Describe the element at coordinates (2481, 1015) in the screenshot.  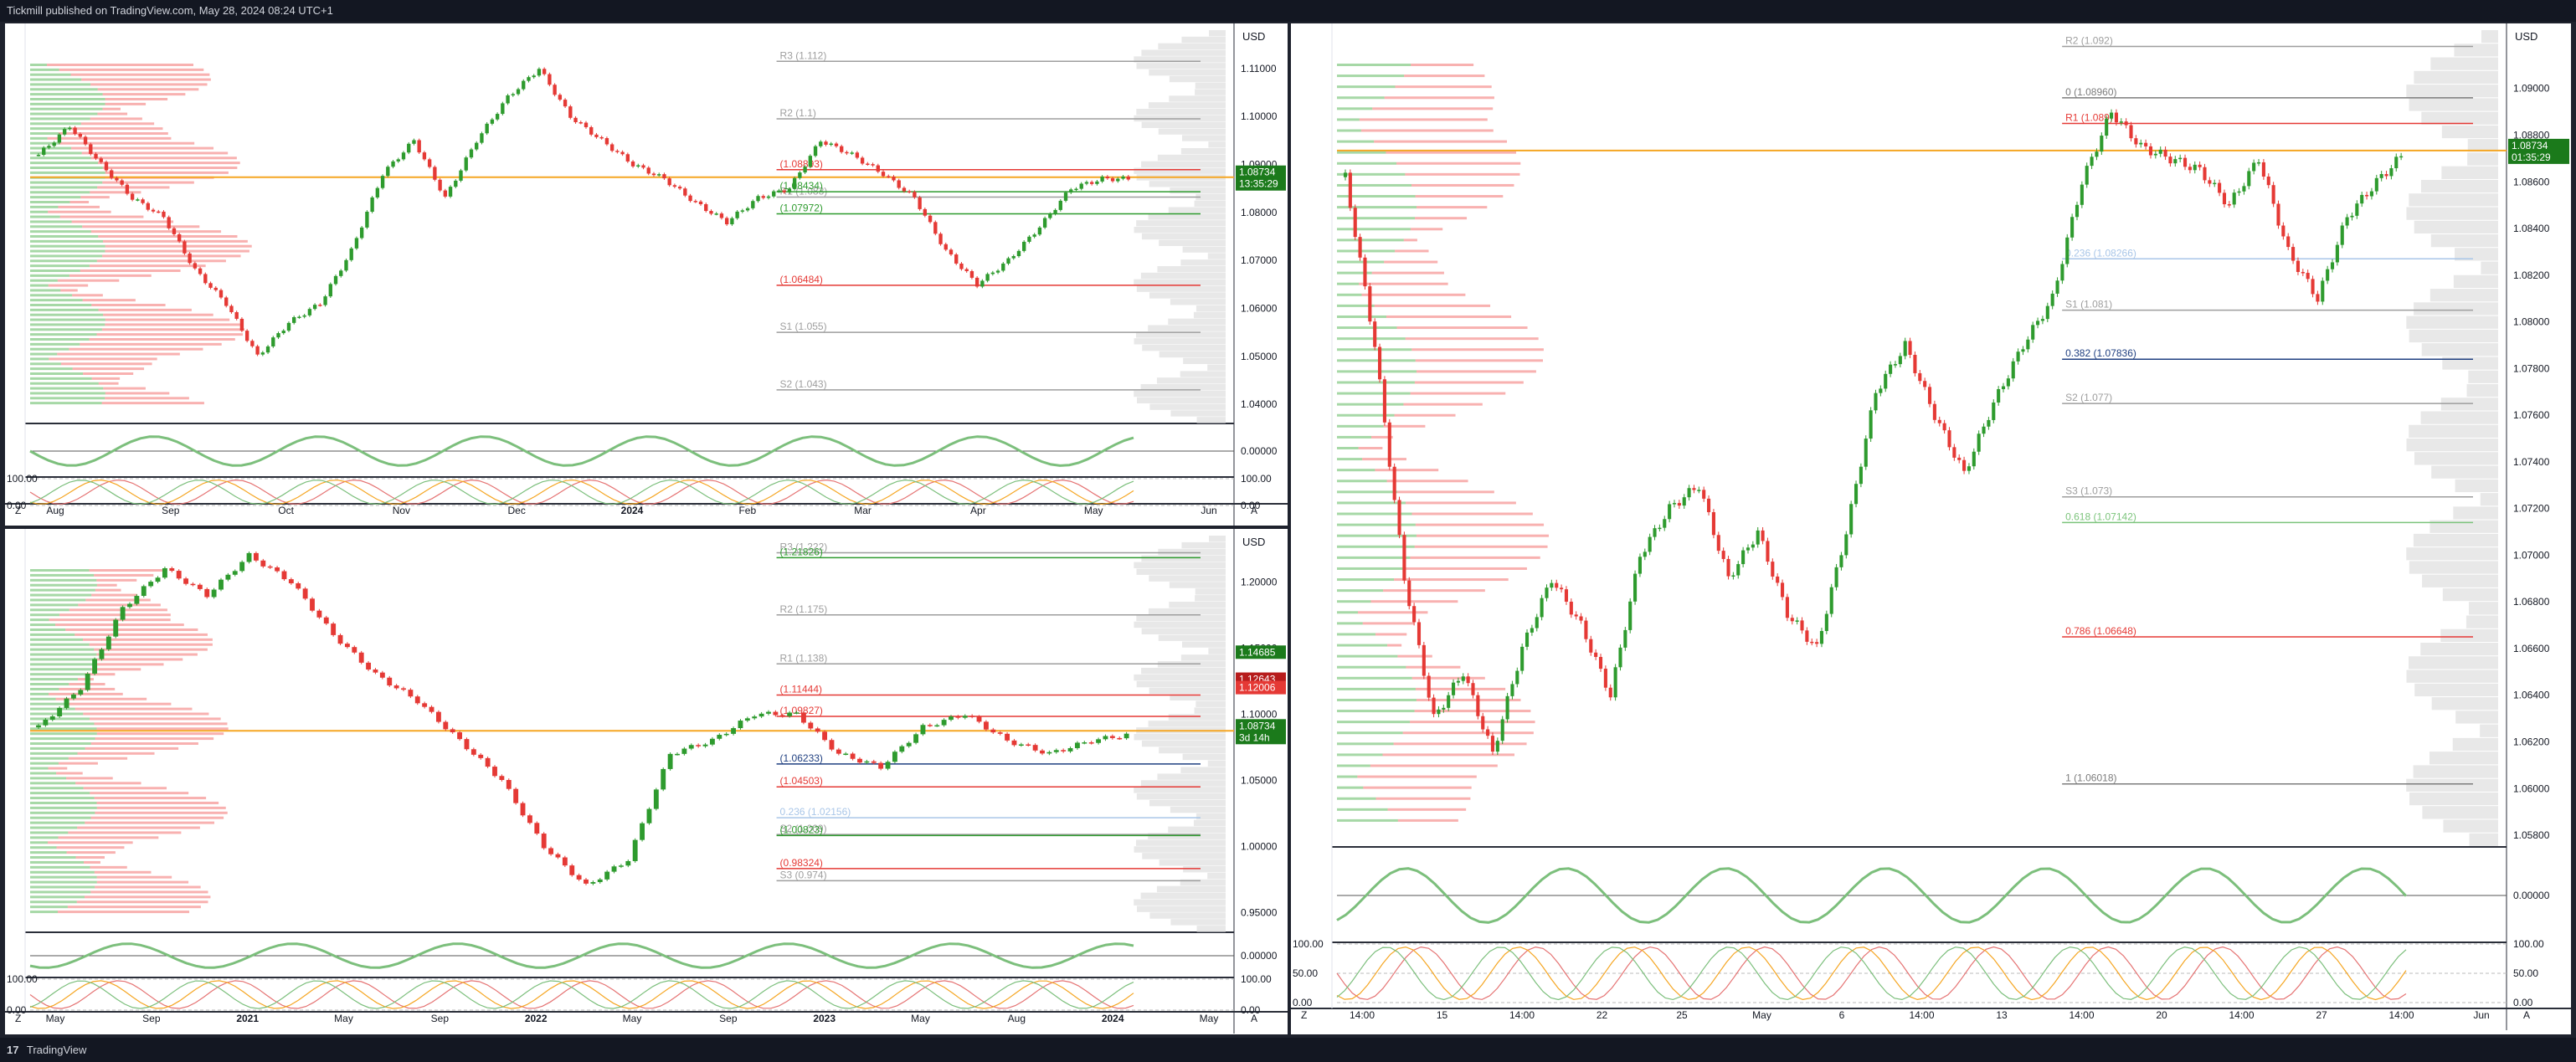
I see `x-tick-label: Jun` at that location.